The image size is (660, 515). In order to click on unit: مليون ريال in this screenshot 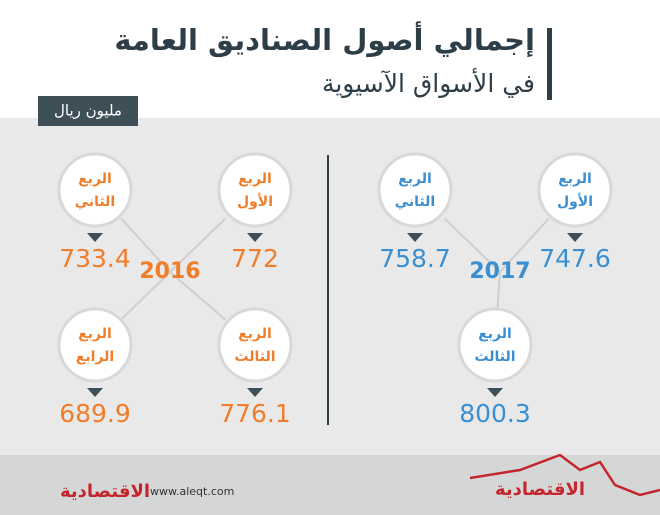, I will do `click(88, 111)`.